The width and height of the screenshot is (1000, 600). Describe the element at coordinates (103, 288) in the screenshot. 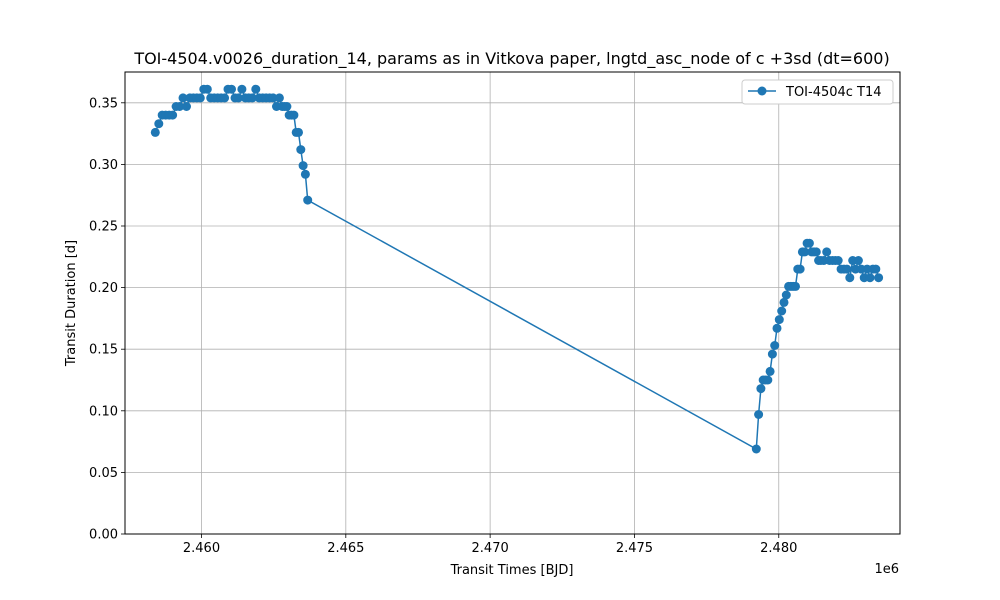

I see `y-tick-label: 0.20` at that location.